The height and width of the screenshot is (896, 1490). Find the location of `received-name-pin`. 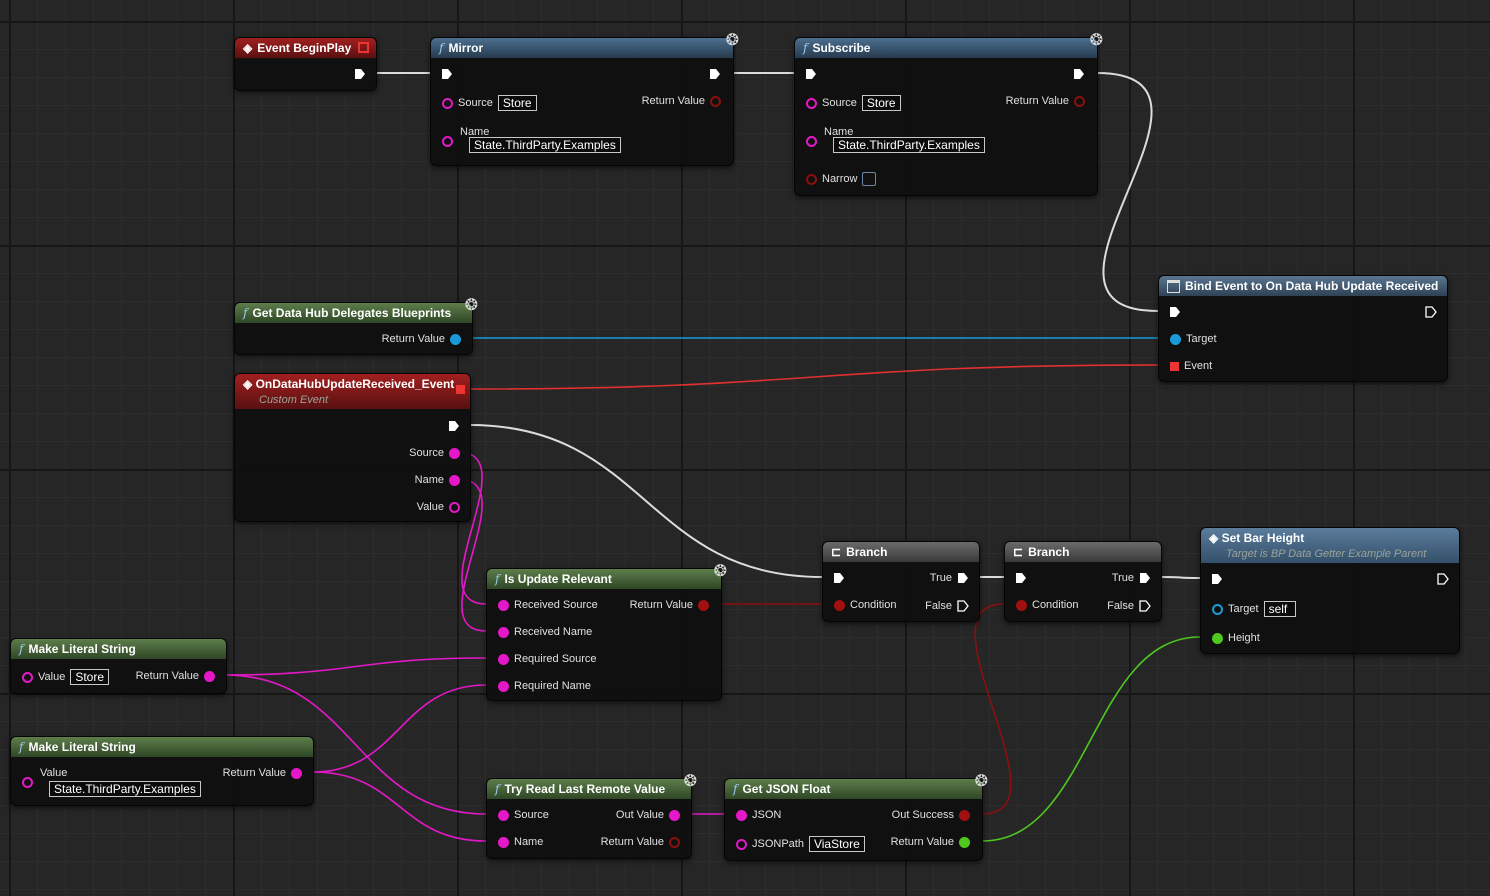

received-name-pin is located at coordinates (503, 632).